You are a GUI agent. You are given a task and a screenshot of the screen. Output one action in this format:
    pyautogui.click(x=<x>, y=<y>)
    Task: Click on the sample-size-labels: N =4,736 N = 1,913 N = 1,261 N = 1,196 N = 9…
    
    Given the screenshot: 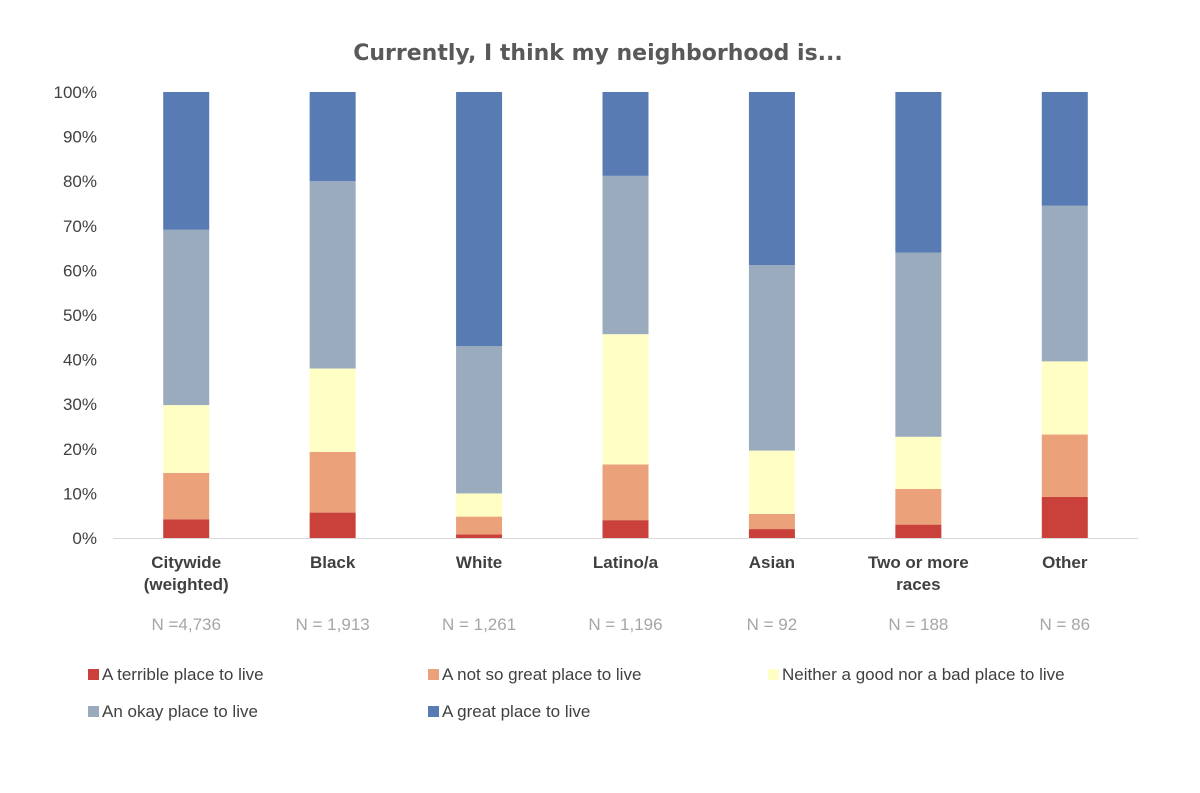 What is the action you would take?
    pyautogui.click(x=620, y=624)
    